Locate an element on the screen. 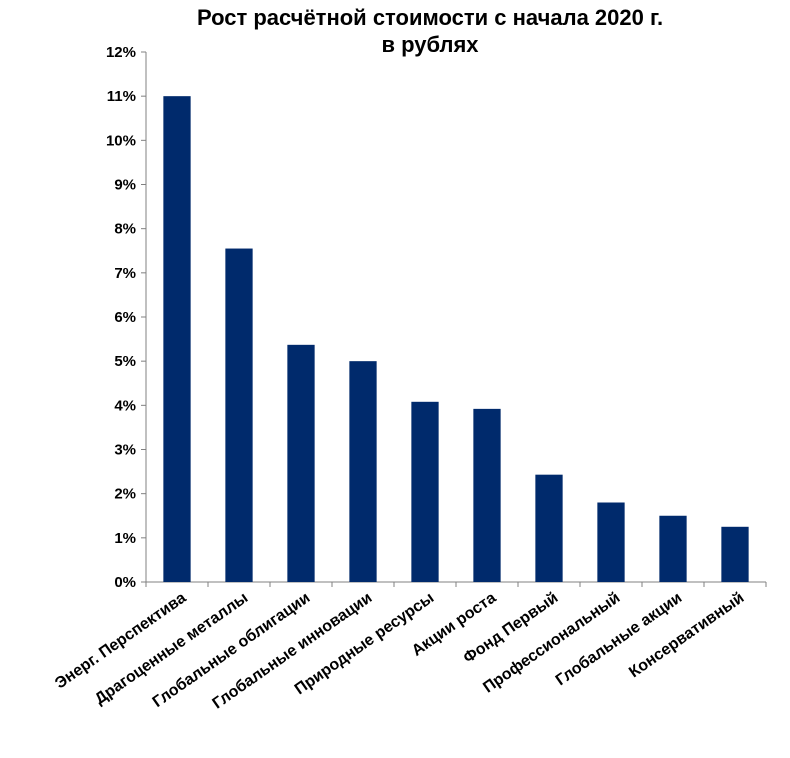 This screenshot has height=758, width=790. y-tick-label: 5% is located at coordinates (125, 361).